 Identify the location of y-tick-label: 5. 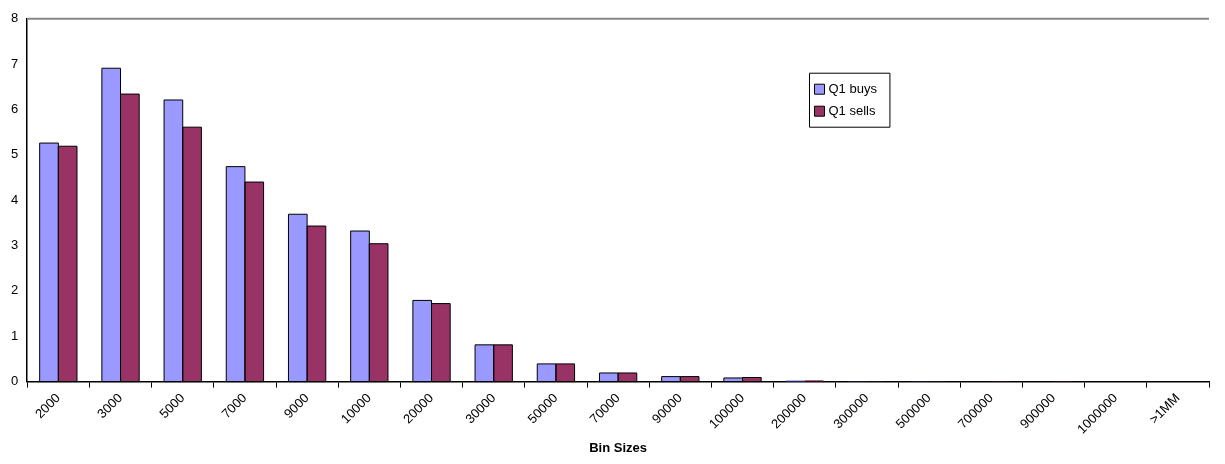
(15, 154).